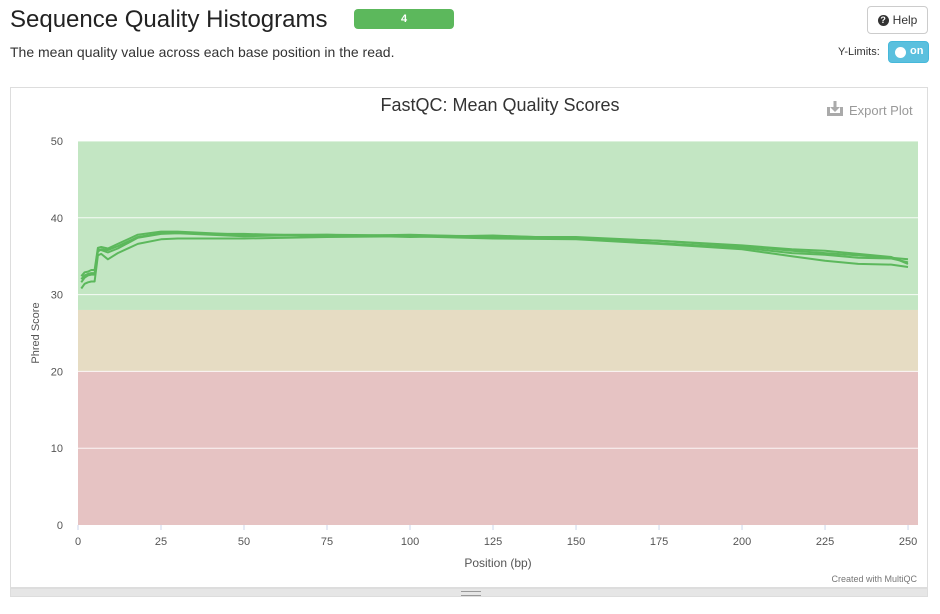 The height and width of the screenshot is (614, 940). What do you see at coordinates (499, 105) in the screenshot?
I see `chart-title: FastQC: Mean Quality Scores` at bounding box center [499, 105].